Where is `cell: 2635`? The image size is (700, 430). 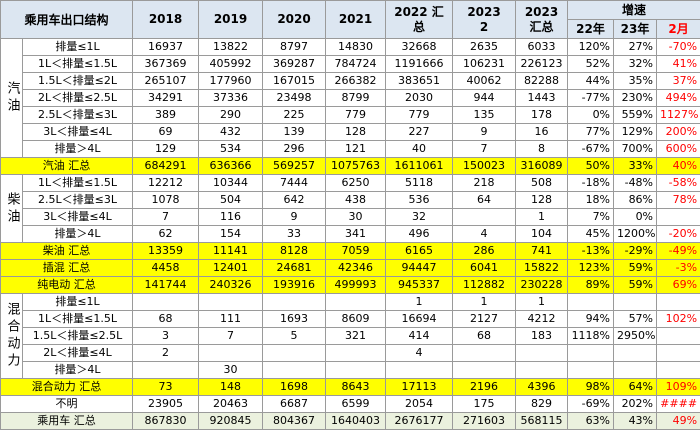 cell: 2635 is located at coordinates (484, 47).